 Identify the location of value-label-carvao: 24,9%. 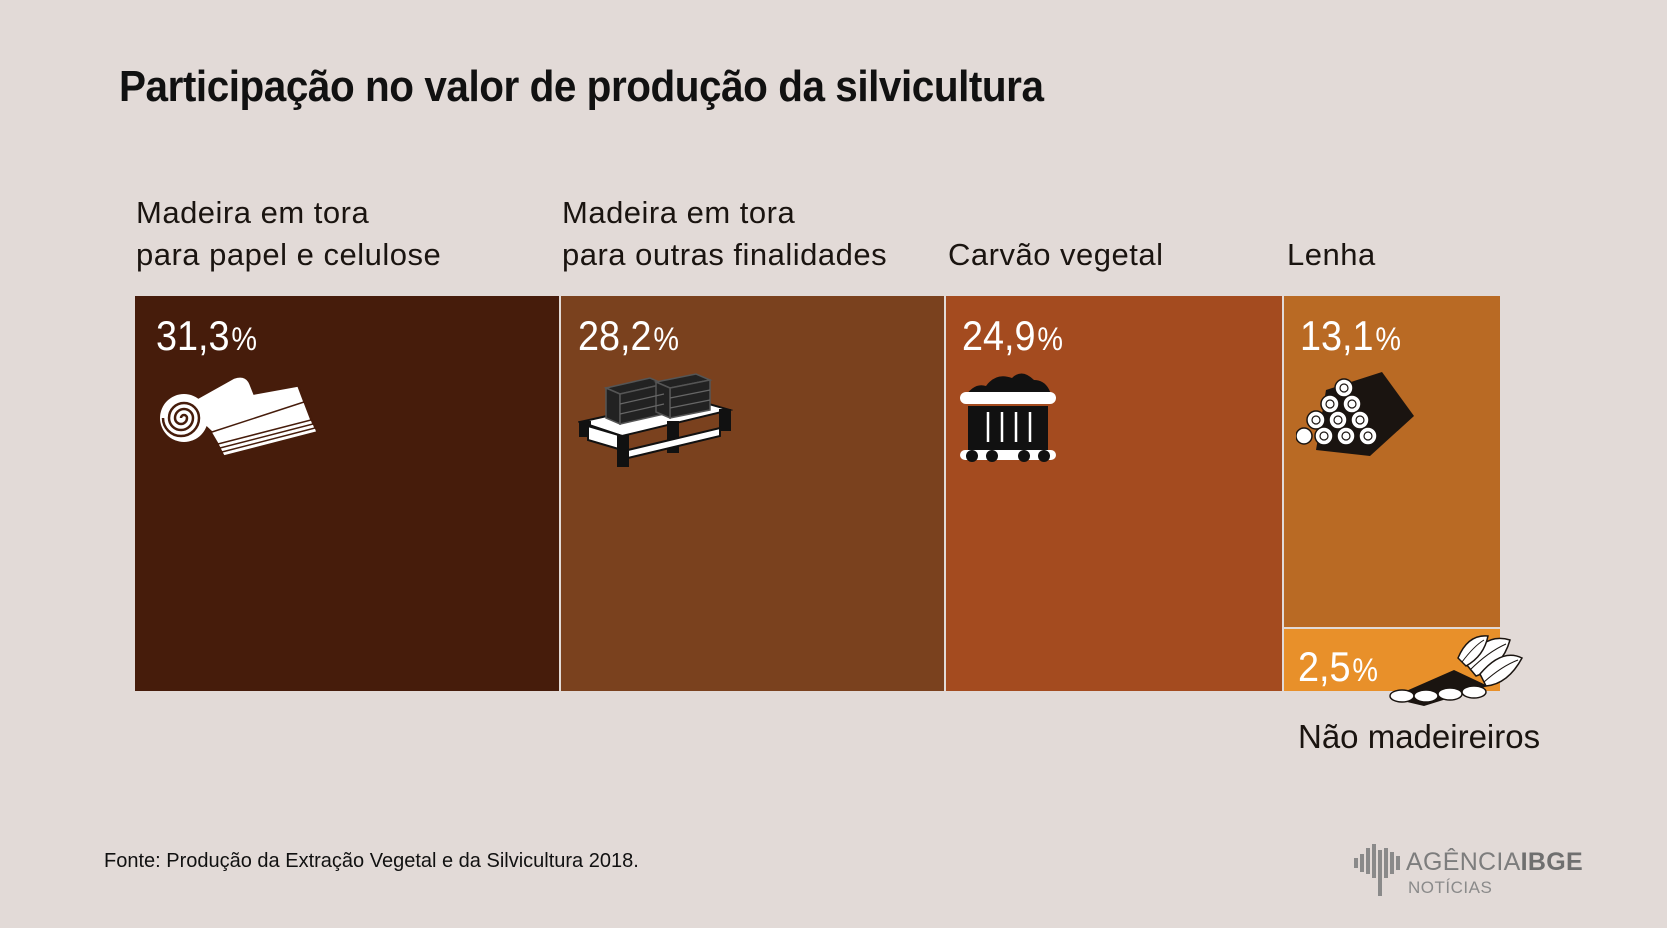
(1012, 335).